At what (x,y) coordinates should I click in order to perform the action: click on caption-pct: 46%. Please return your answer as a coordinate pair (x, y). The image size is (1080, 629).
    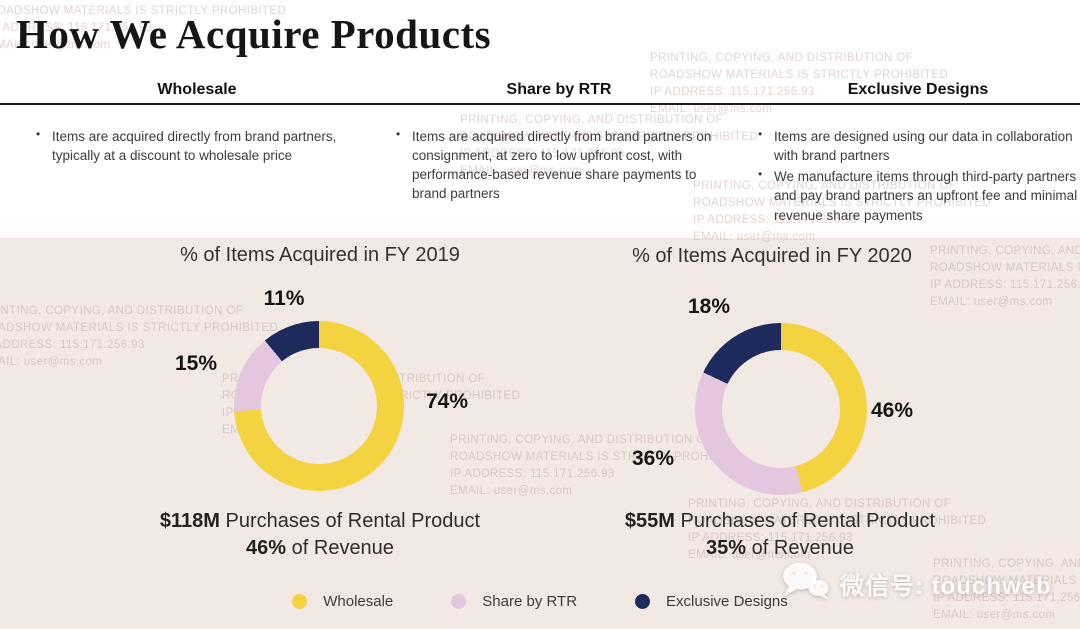
    Looking at the image, I should click on (266, 548).